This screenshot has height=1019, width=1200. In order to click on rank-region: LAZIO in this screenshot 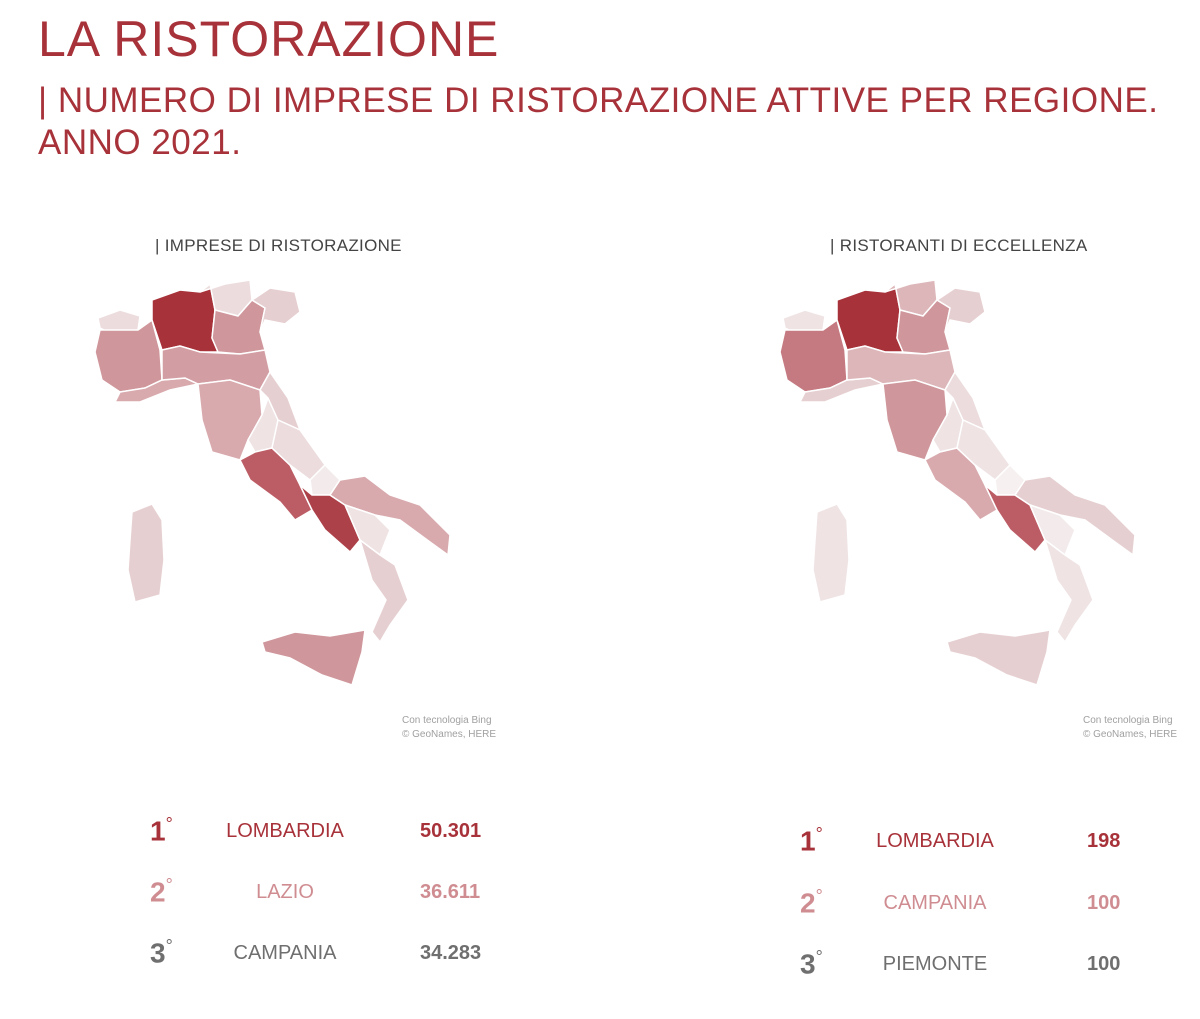, I will do `click(285, 892)`.